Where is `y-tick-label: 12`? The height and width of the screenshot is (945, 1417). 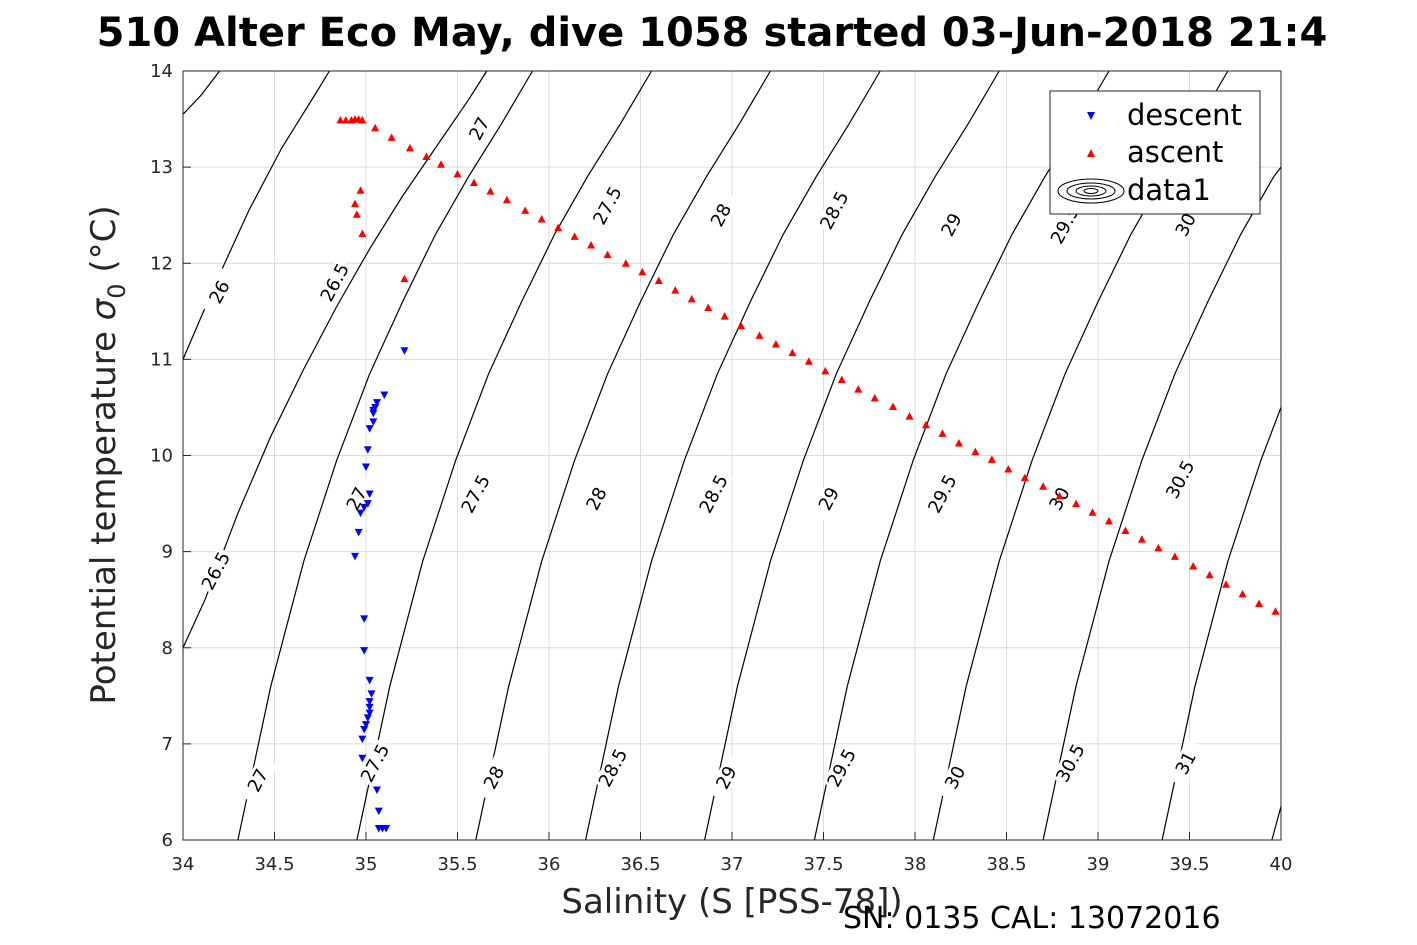 y-tick-label: 12 is located at coordinates (161, 263).